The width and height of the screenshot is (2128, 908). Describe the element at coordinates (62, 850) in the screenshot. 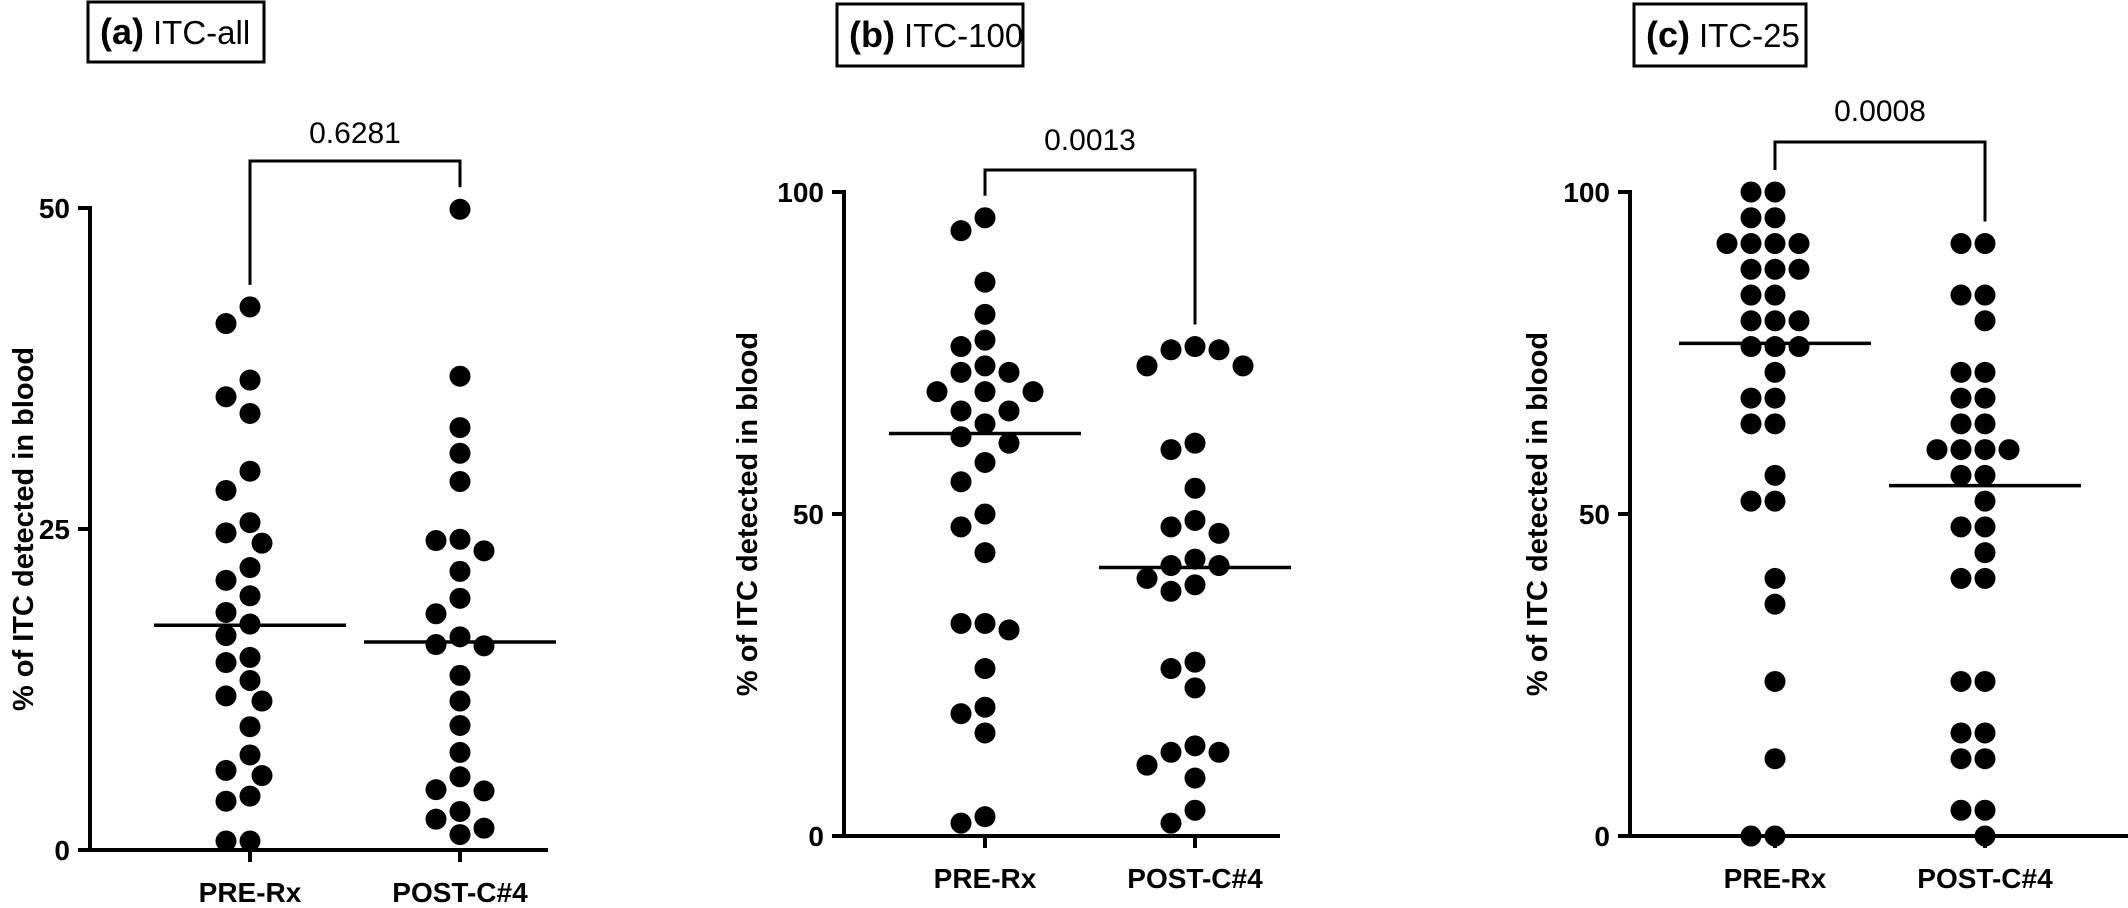

I see `y-tick-label: 0` at that location.